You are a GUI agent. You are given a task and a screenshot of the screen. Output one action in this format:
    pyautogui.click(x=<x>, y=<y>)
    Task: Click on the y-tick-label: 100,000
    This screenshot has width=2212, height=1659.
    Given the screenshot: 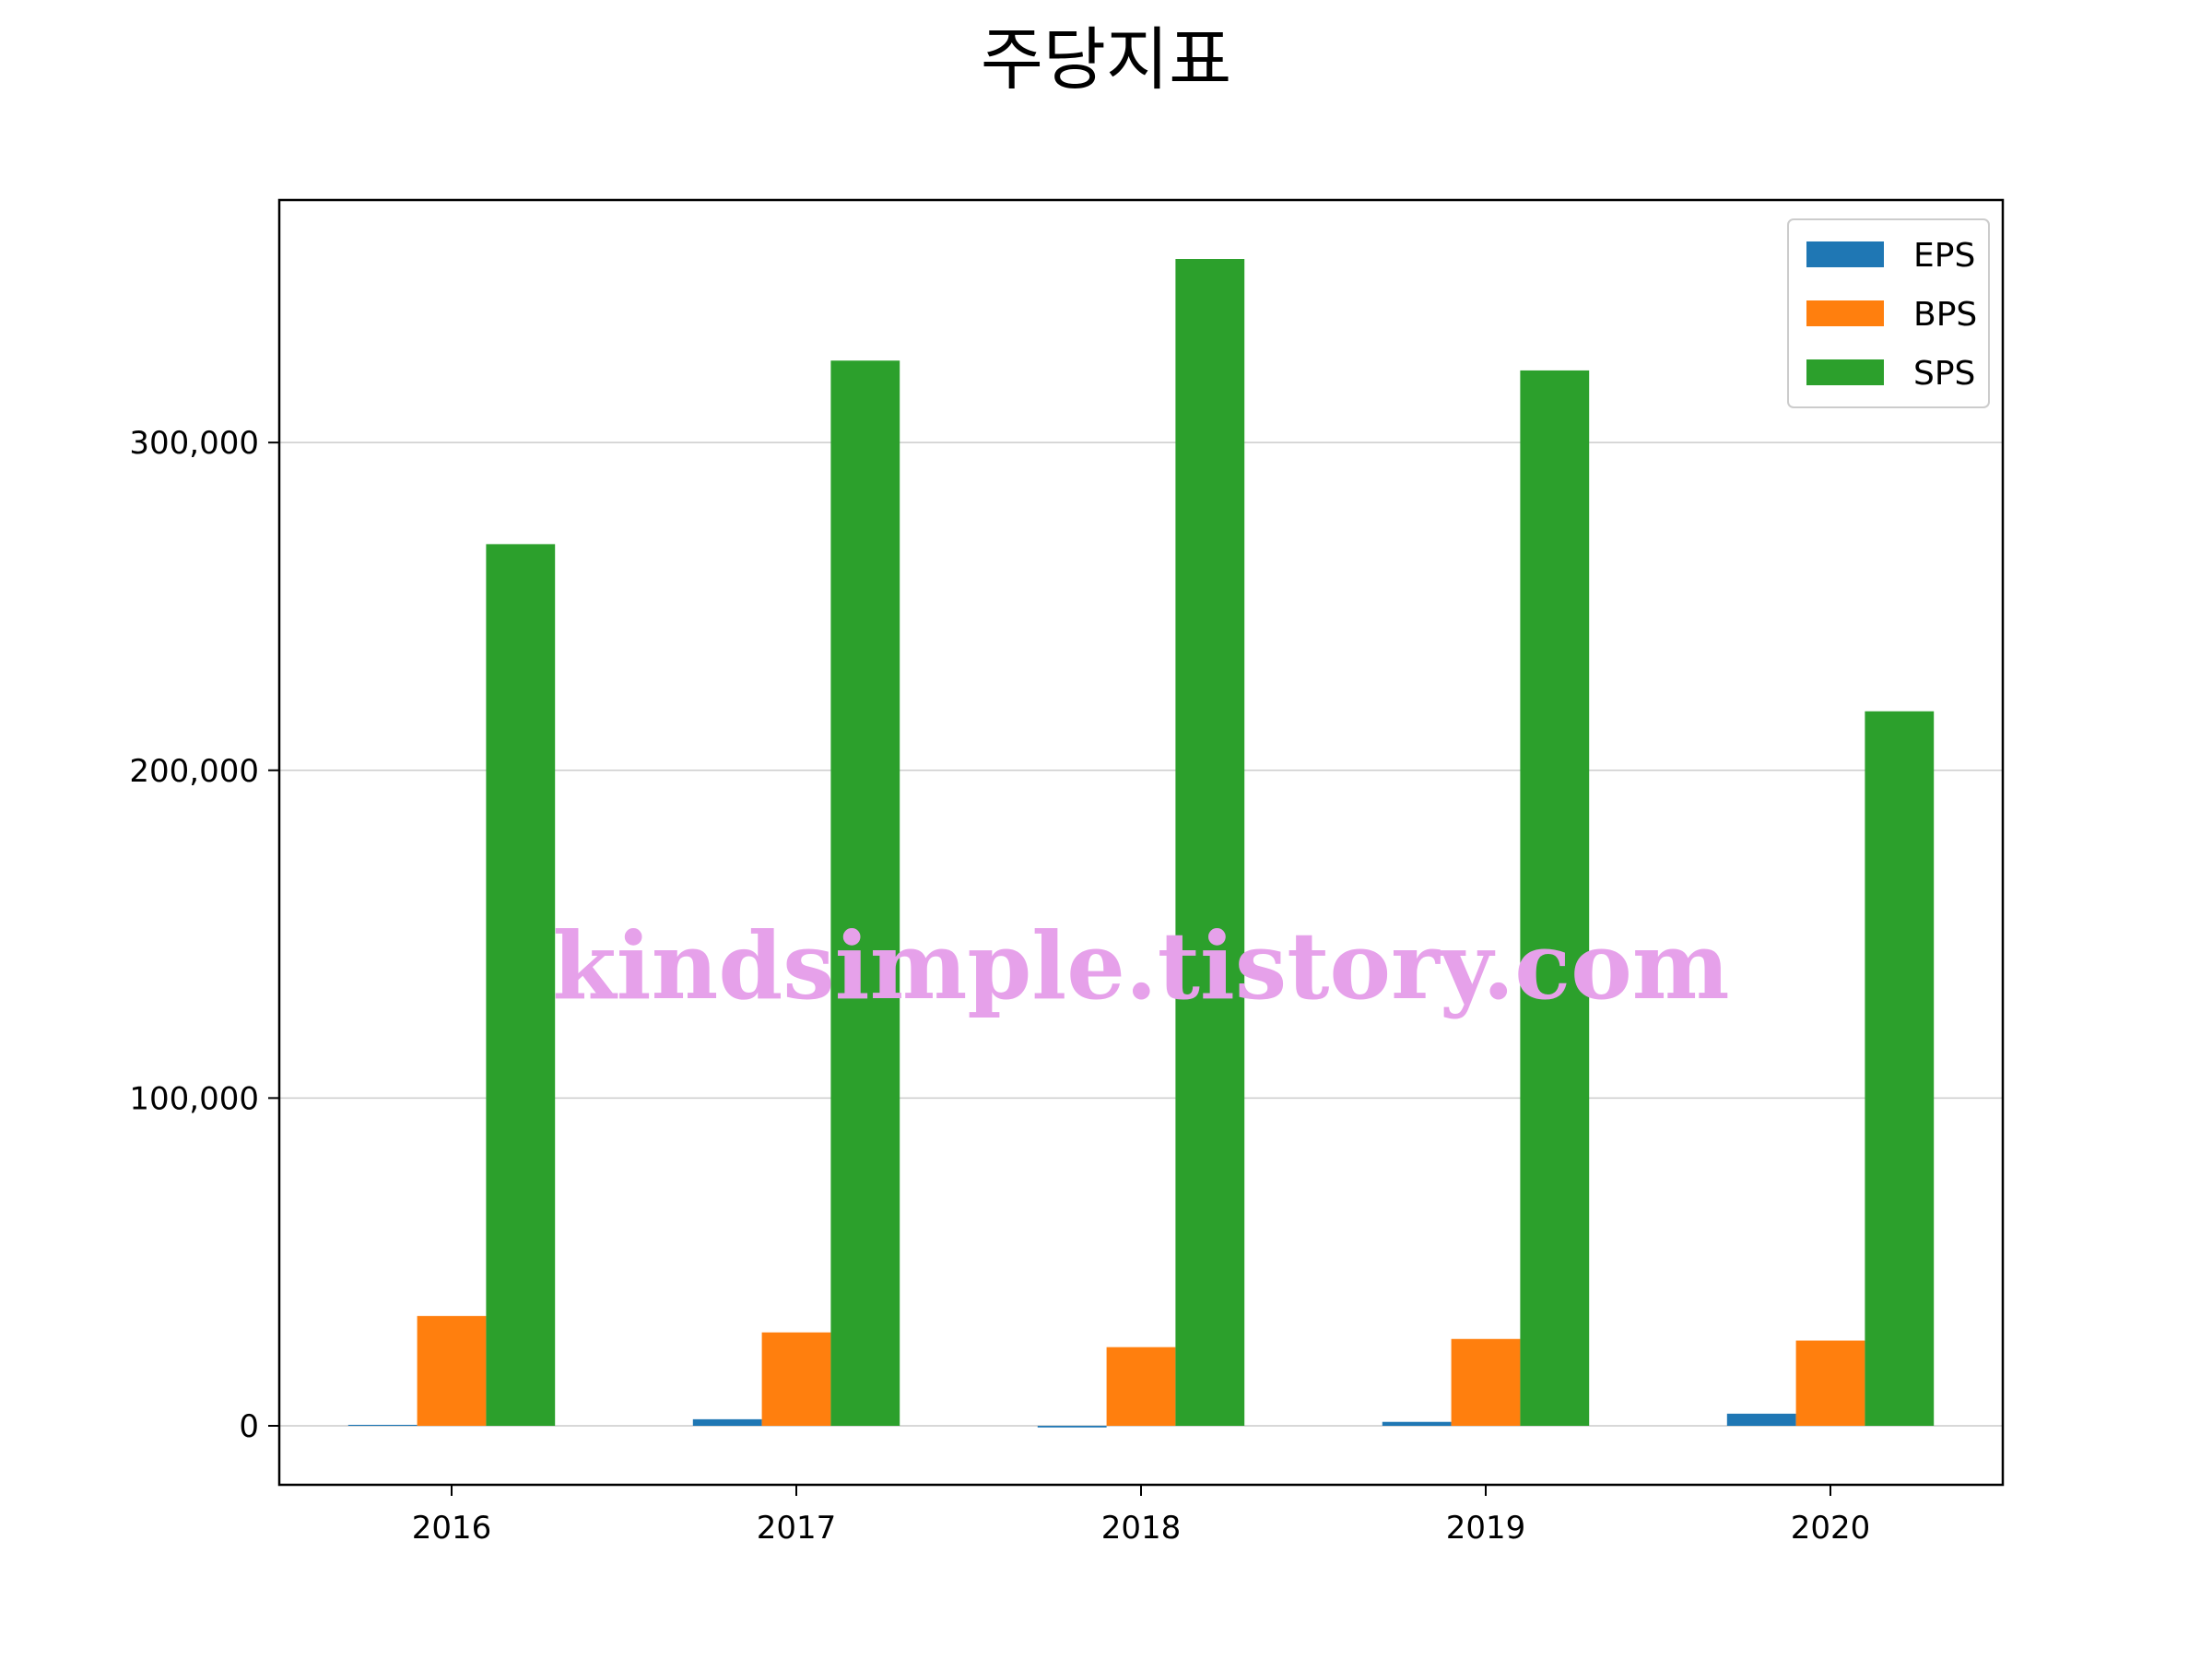 What is the action you would take?
    pyautogui.click(x=194, y=1098)
    